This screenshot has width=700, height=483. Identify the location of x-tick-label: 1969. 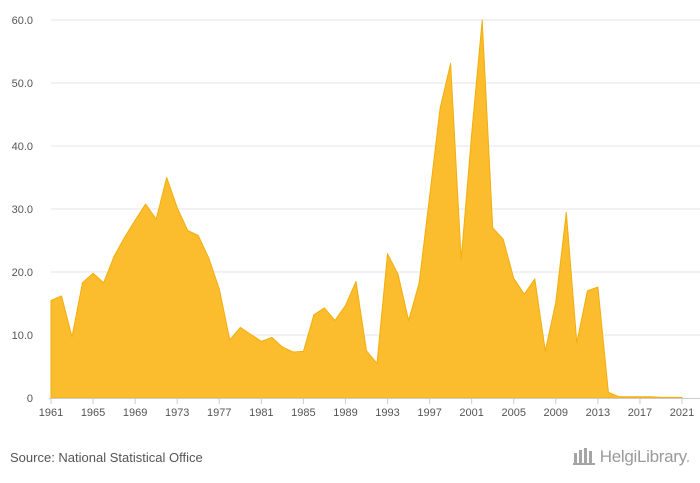
(135, 413).